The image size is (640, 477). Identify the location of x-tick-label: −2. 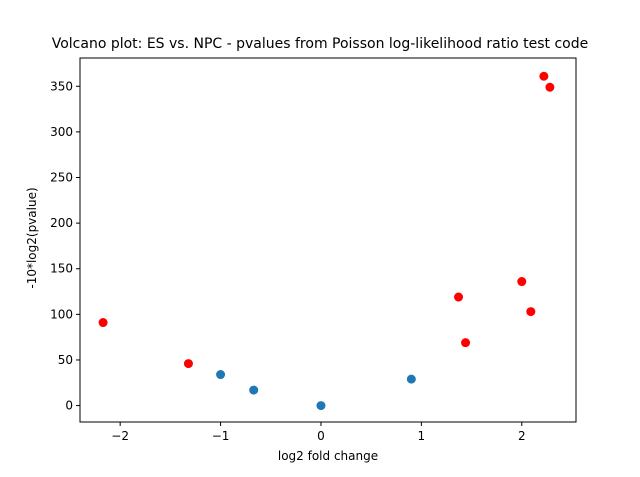
(120, 436).